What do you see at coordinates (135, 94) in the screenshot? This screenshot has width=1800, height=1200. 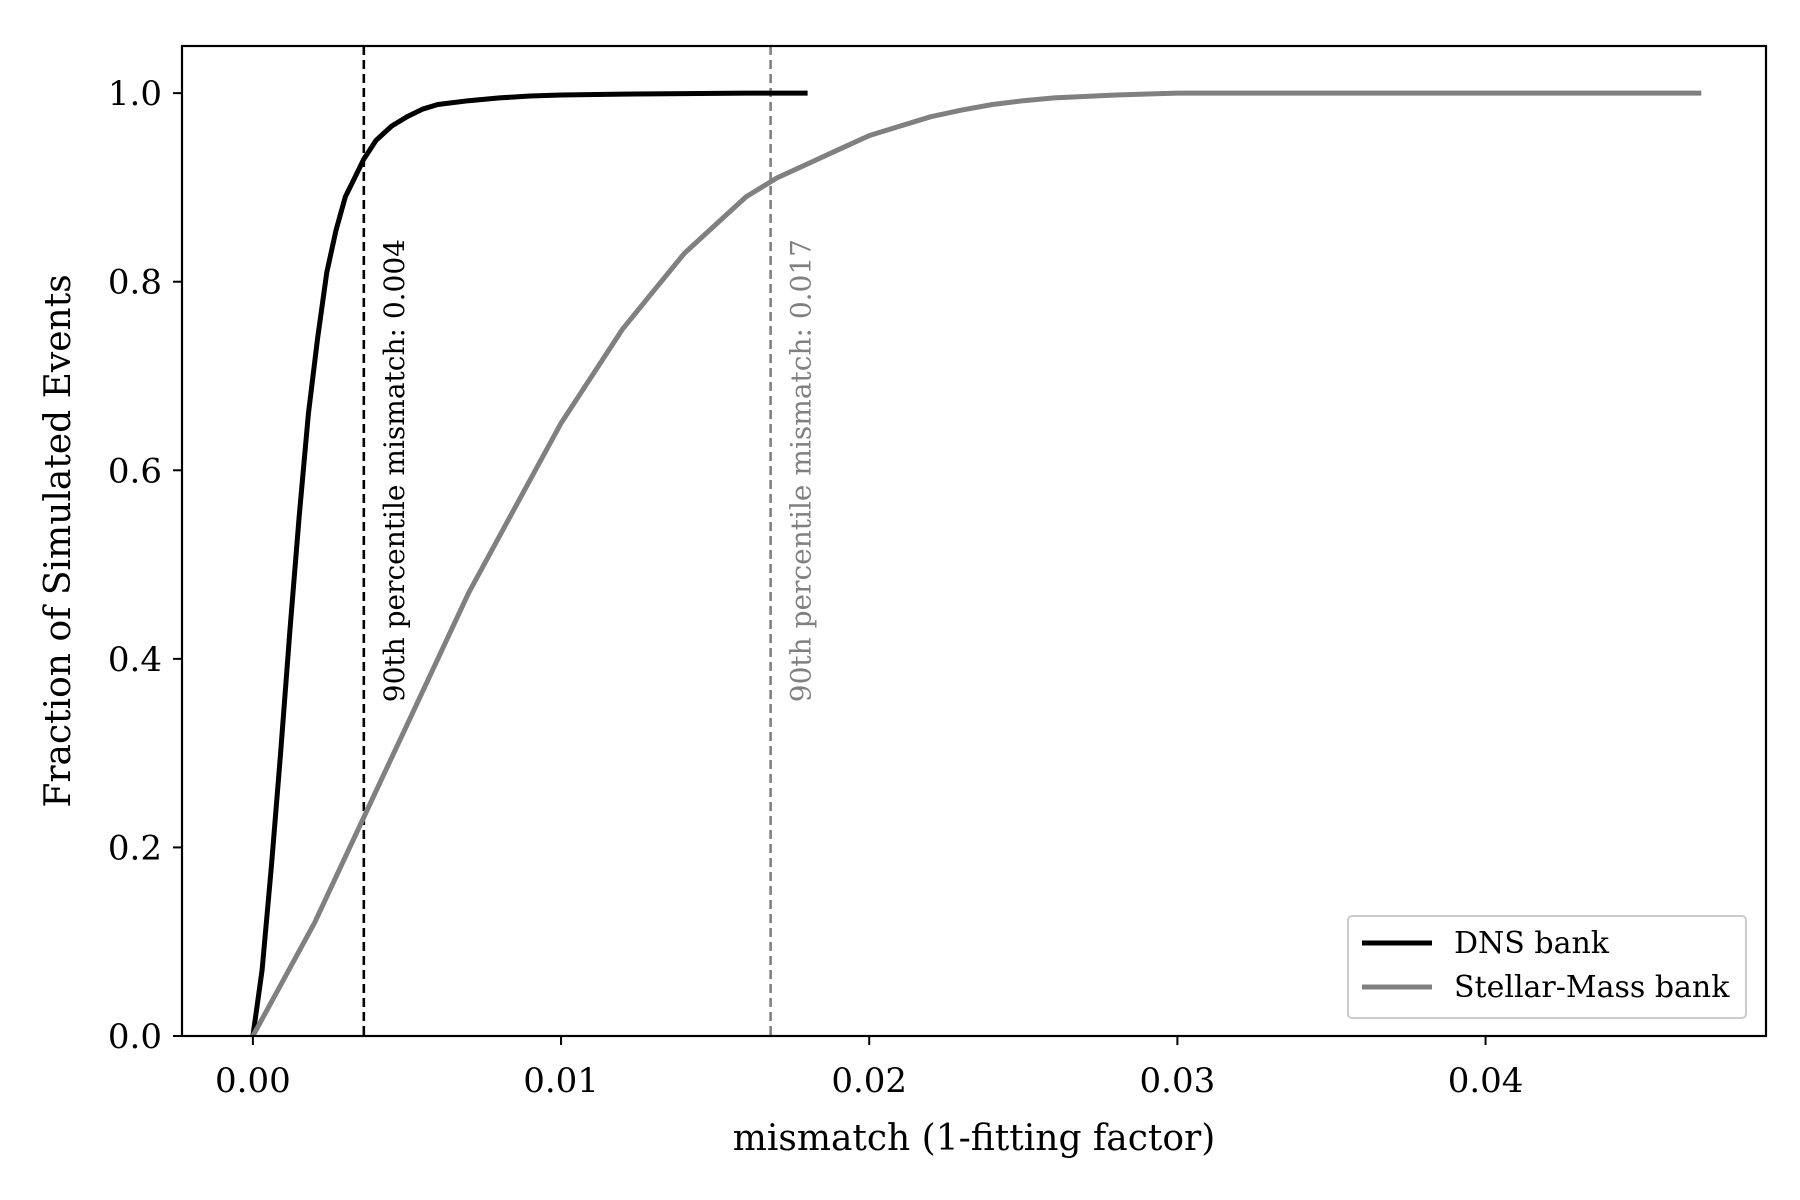 I see `y-tick-label: 1.0` at bounding box center [135, 94].